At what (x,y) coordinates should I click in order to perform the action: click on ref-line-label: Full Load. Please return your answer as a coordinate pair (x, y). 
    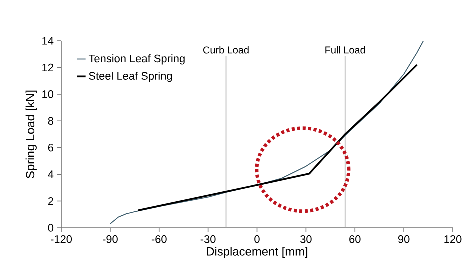
    Looking at the image, I should click on (346, 50).